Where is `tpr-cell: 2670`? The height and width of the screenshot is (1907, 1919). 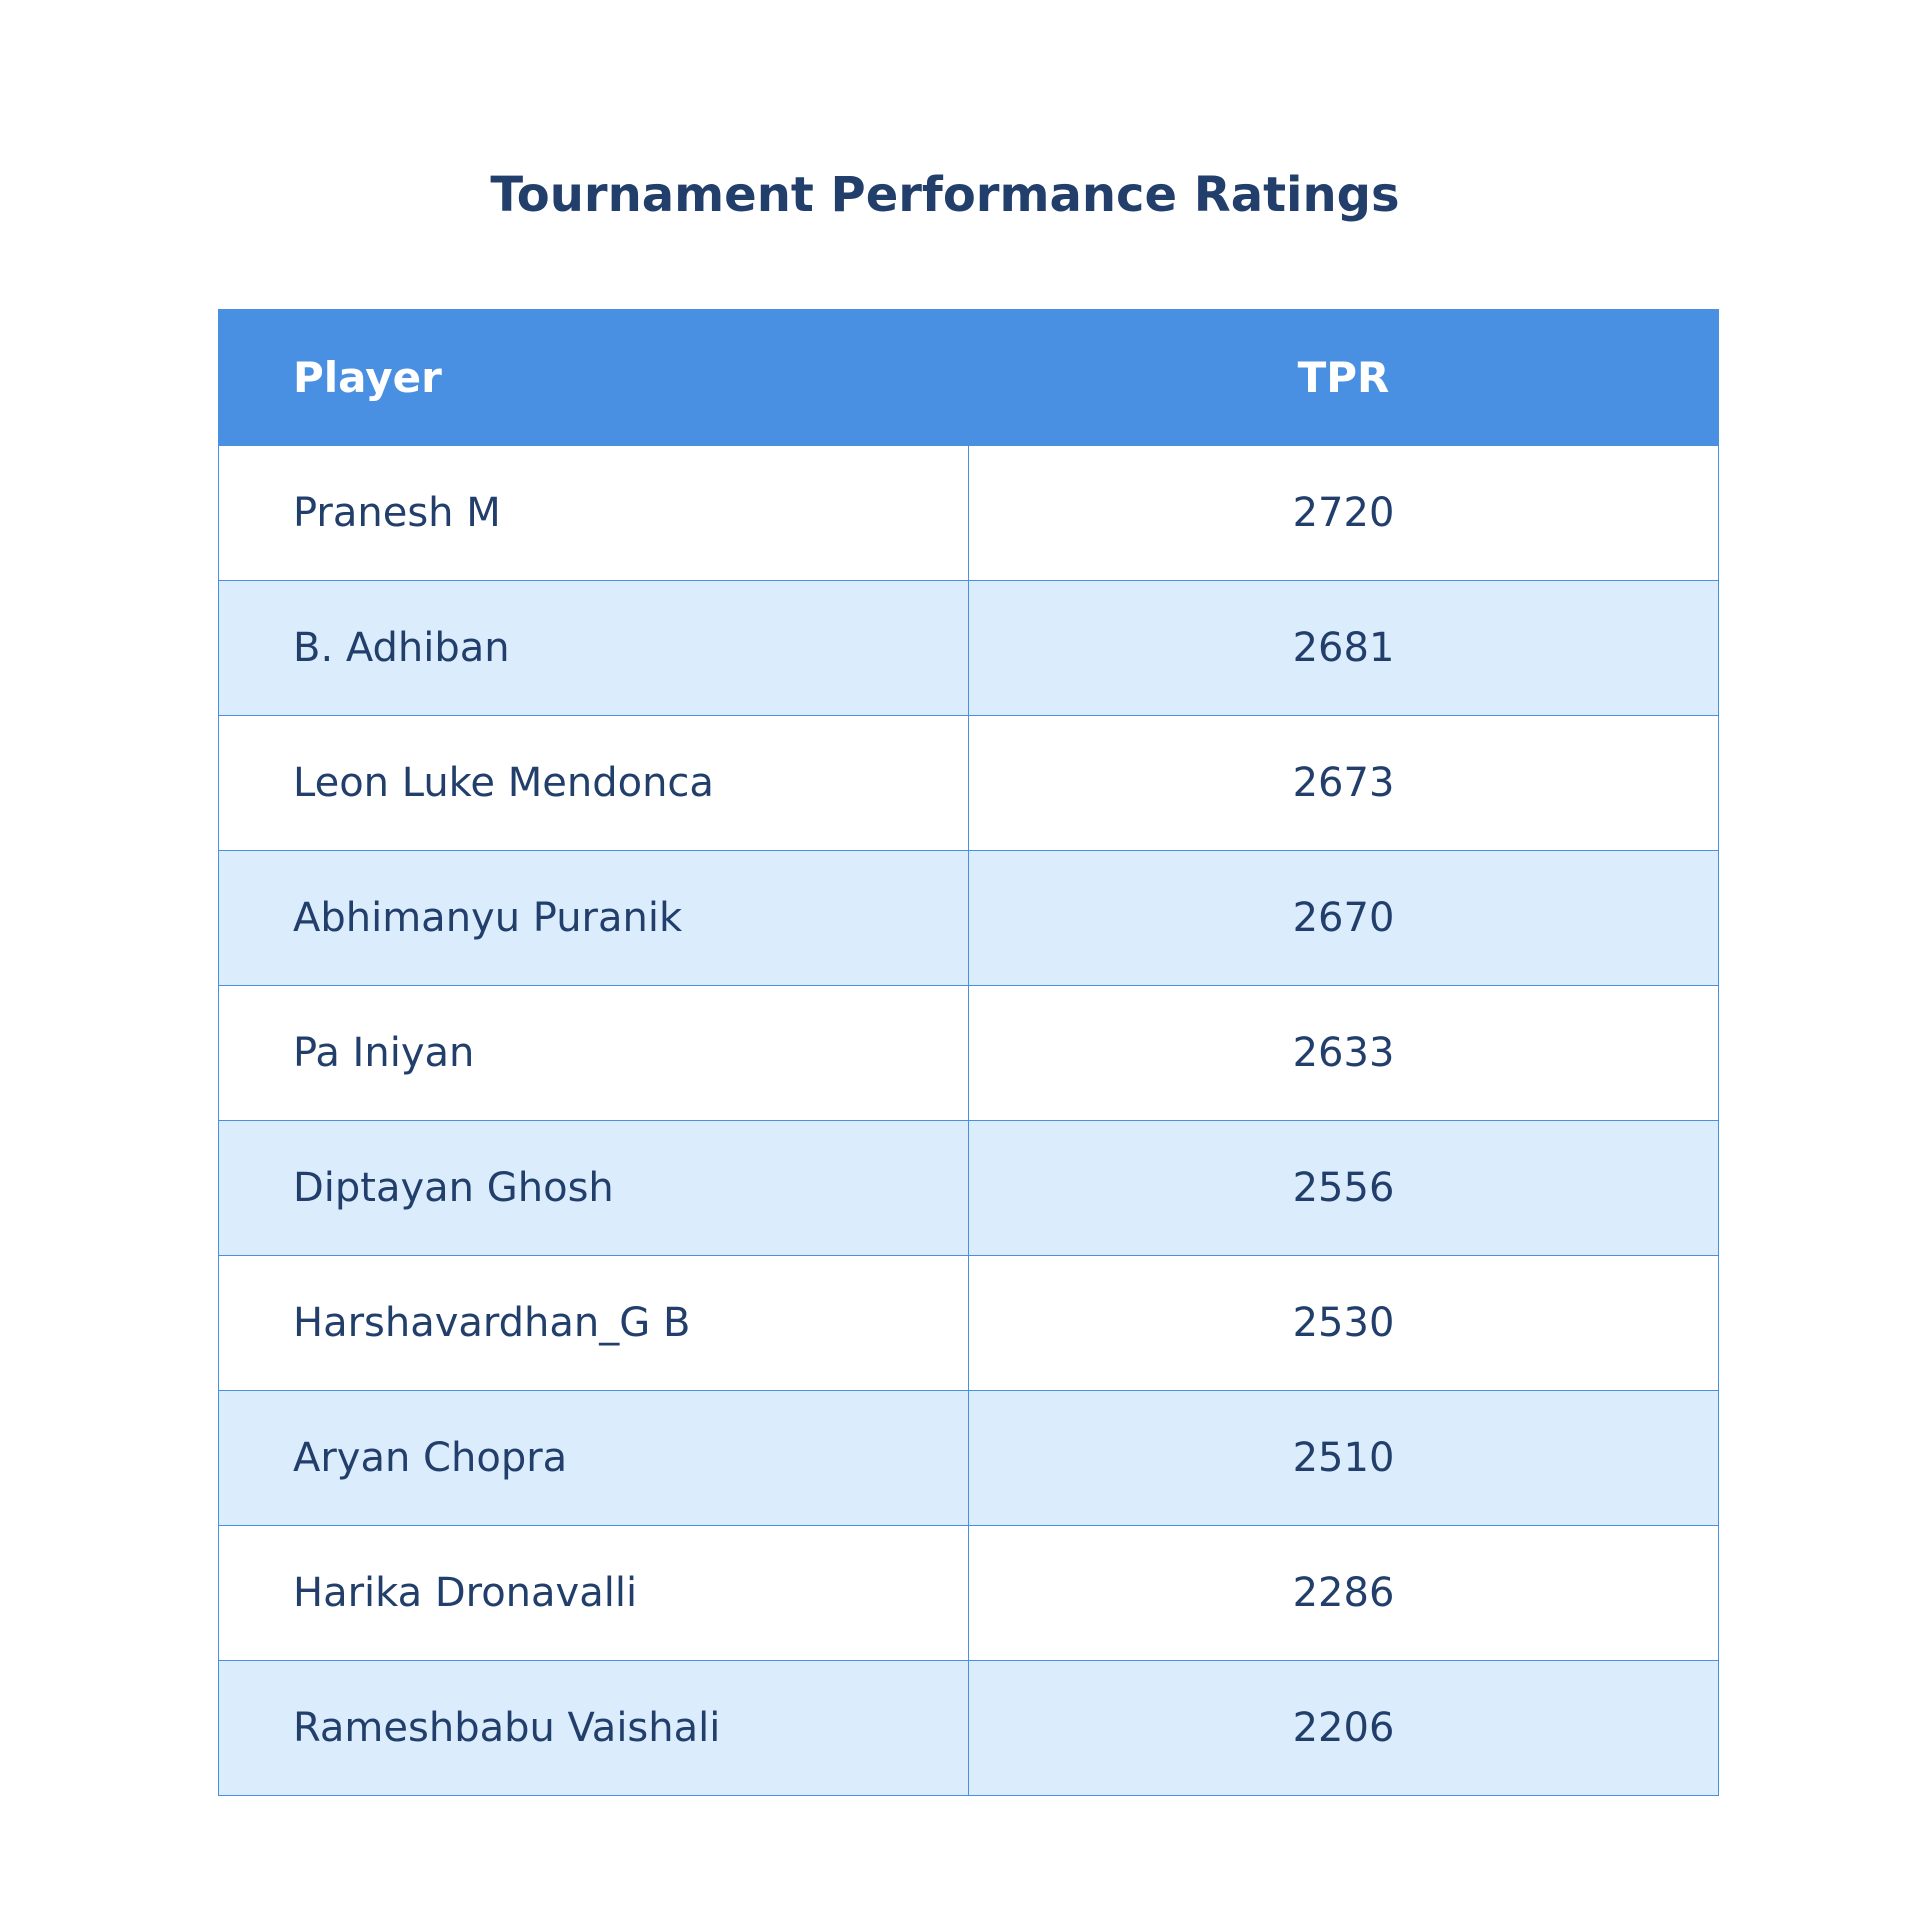
tpr-cell: 2670 is located at coordinates (1343, 918).